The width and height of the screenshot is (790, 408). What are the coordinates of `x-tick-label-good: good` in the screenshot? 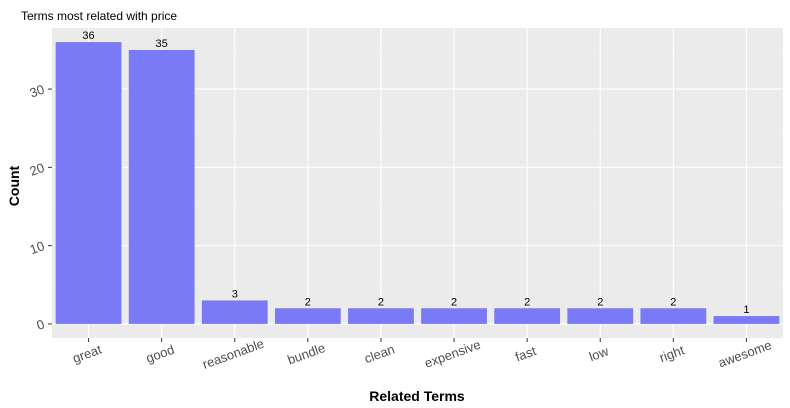 It's located at (160, 354).